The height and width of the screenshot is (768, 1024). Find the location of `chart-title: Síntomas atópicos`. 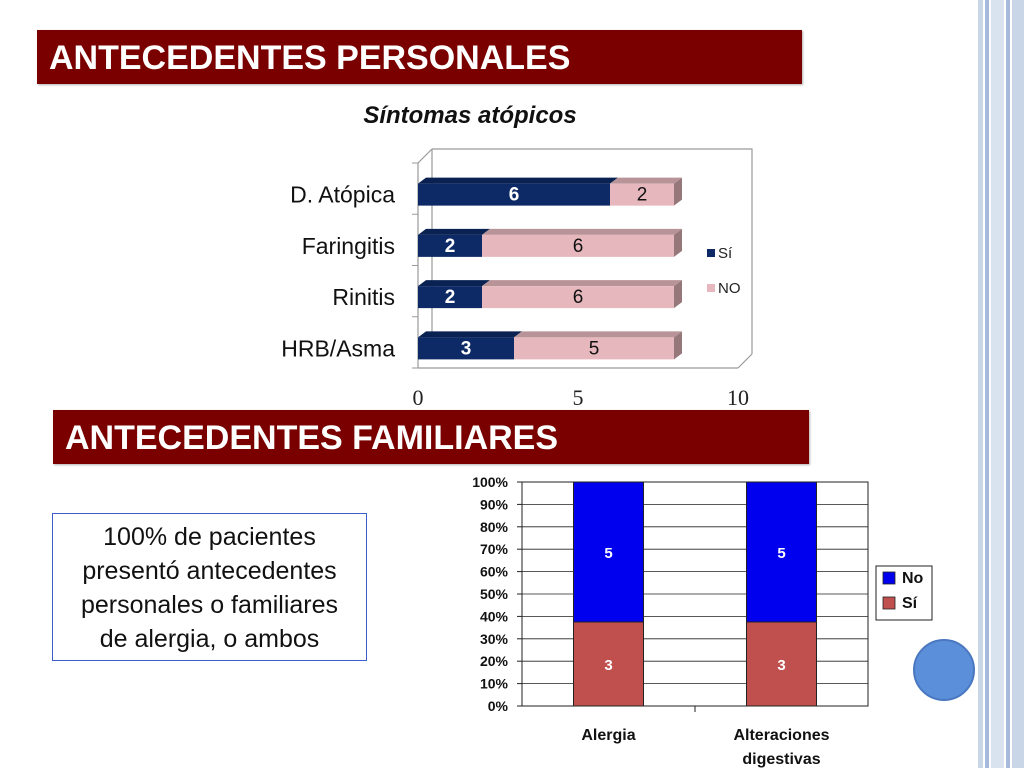

chart-title: Síntomas atópicos is located at coordinates (470, 115).